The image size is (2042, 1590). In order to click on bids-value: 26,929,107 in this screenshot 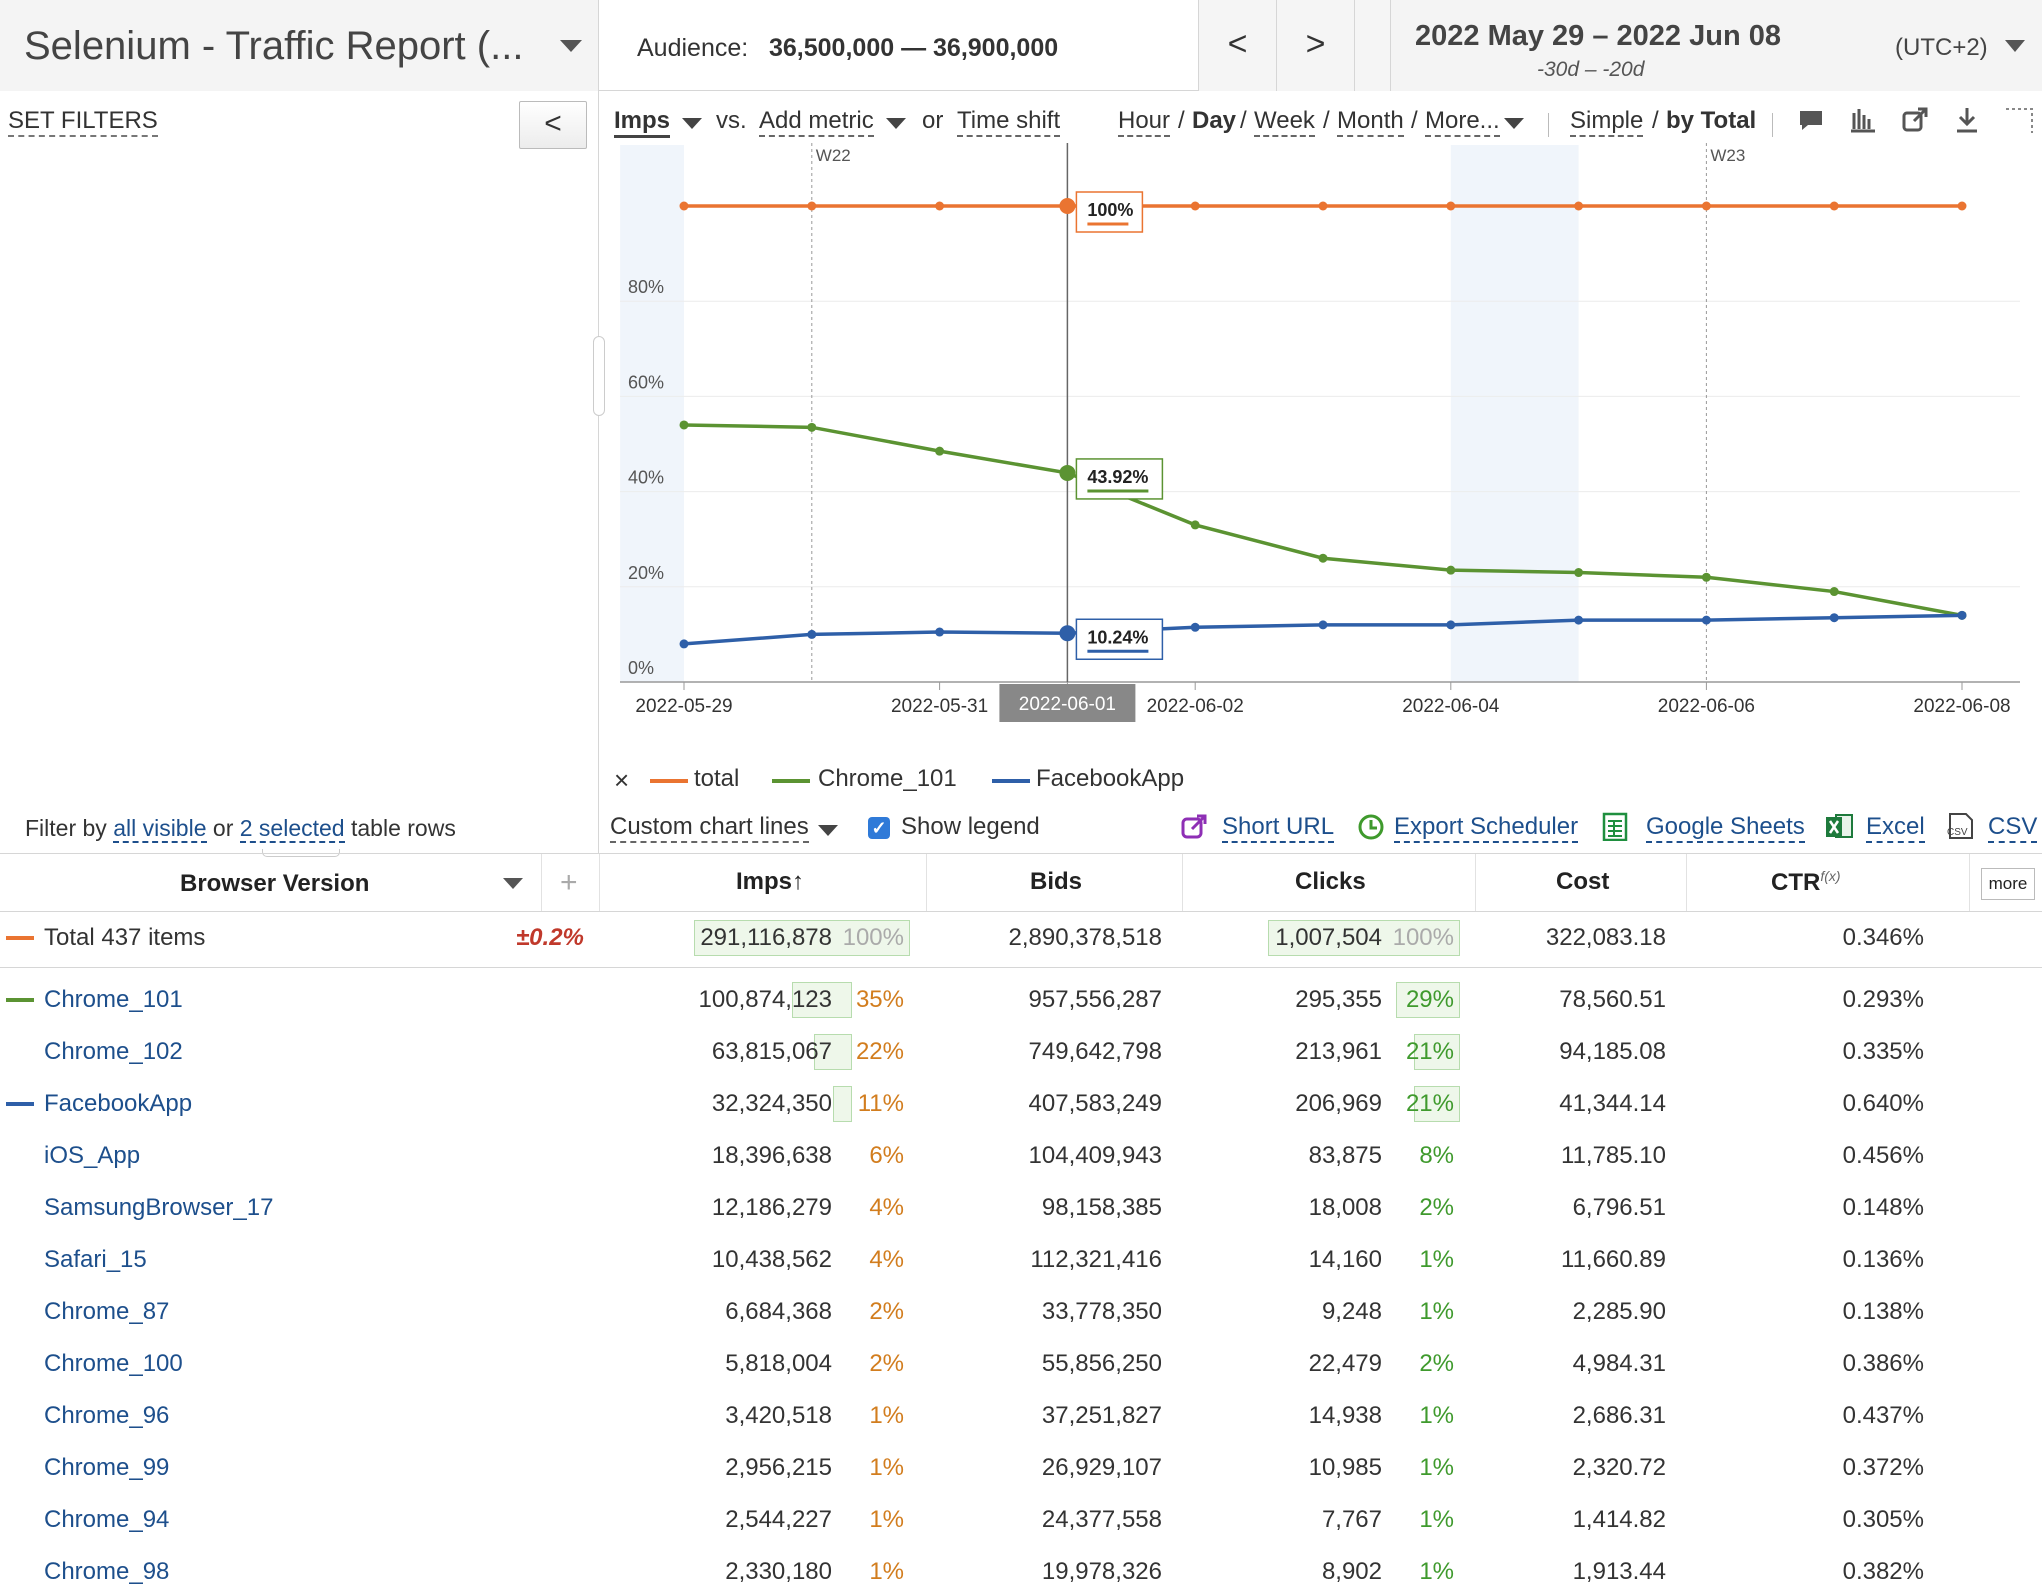, I will do `click(1101, 1467)`.